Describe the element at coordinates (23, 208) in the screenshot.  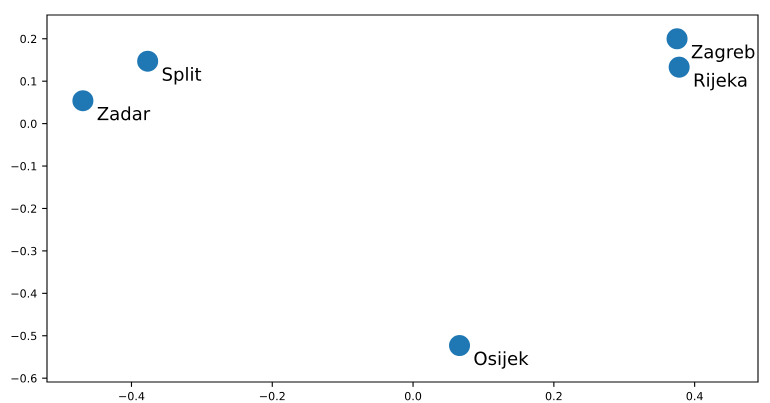
I see `y-tick-label: −0.2` at that location.